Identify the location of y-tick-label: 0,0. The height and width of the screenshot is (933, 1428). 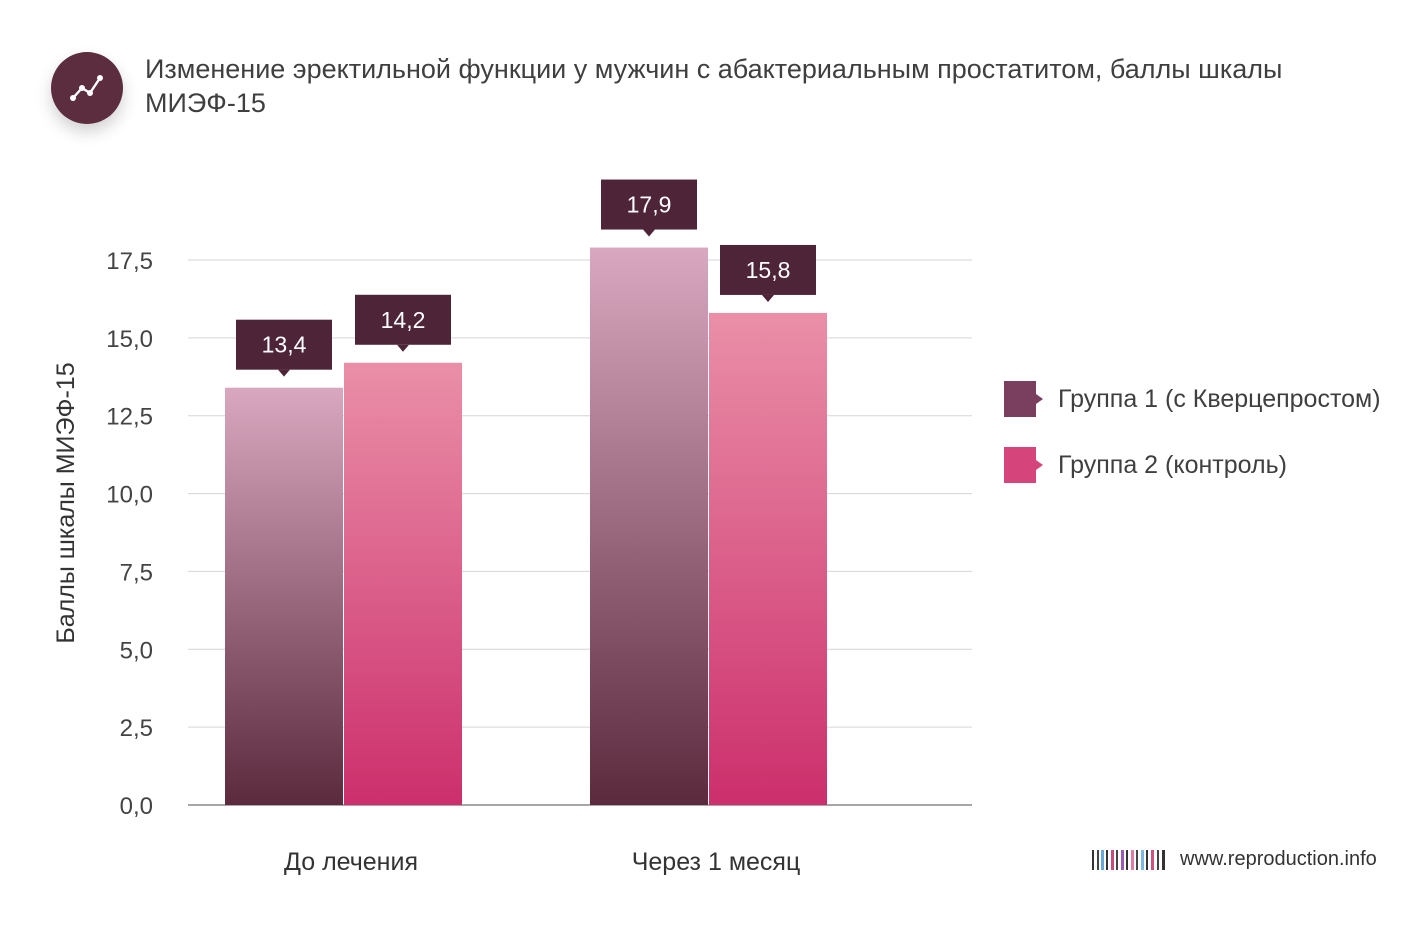
(136, 806).